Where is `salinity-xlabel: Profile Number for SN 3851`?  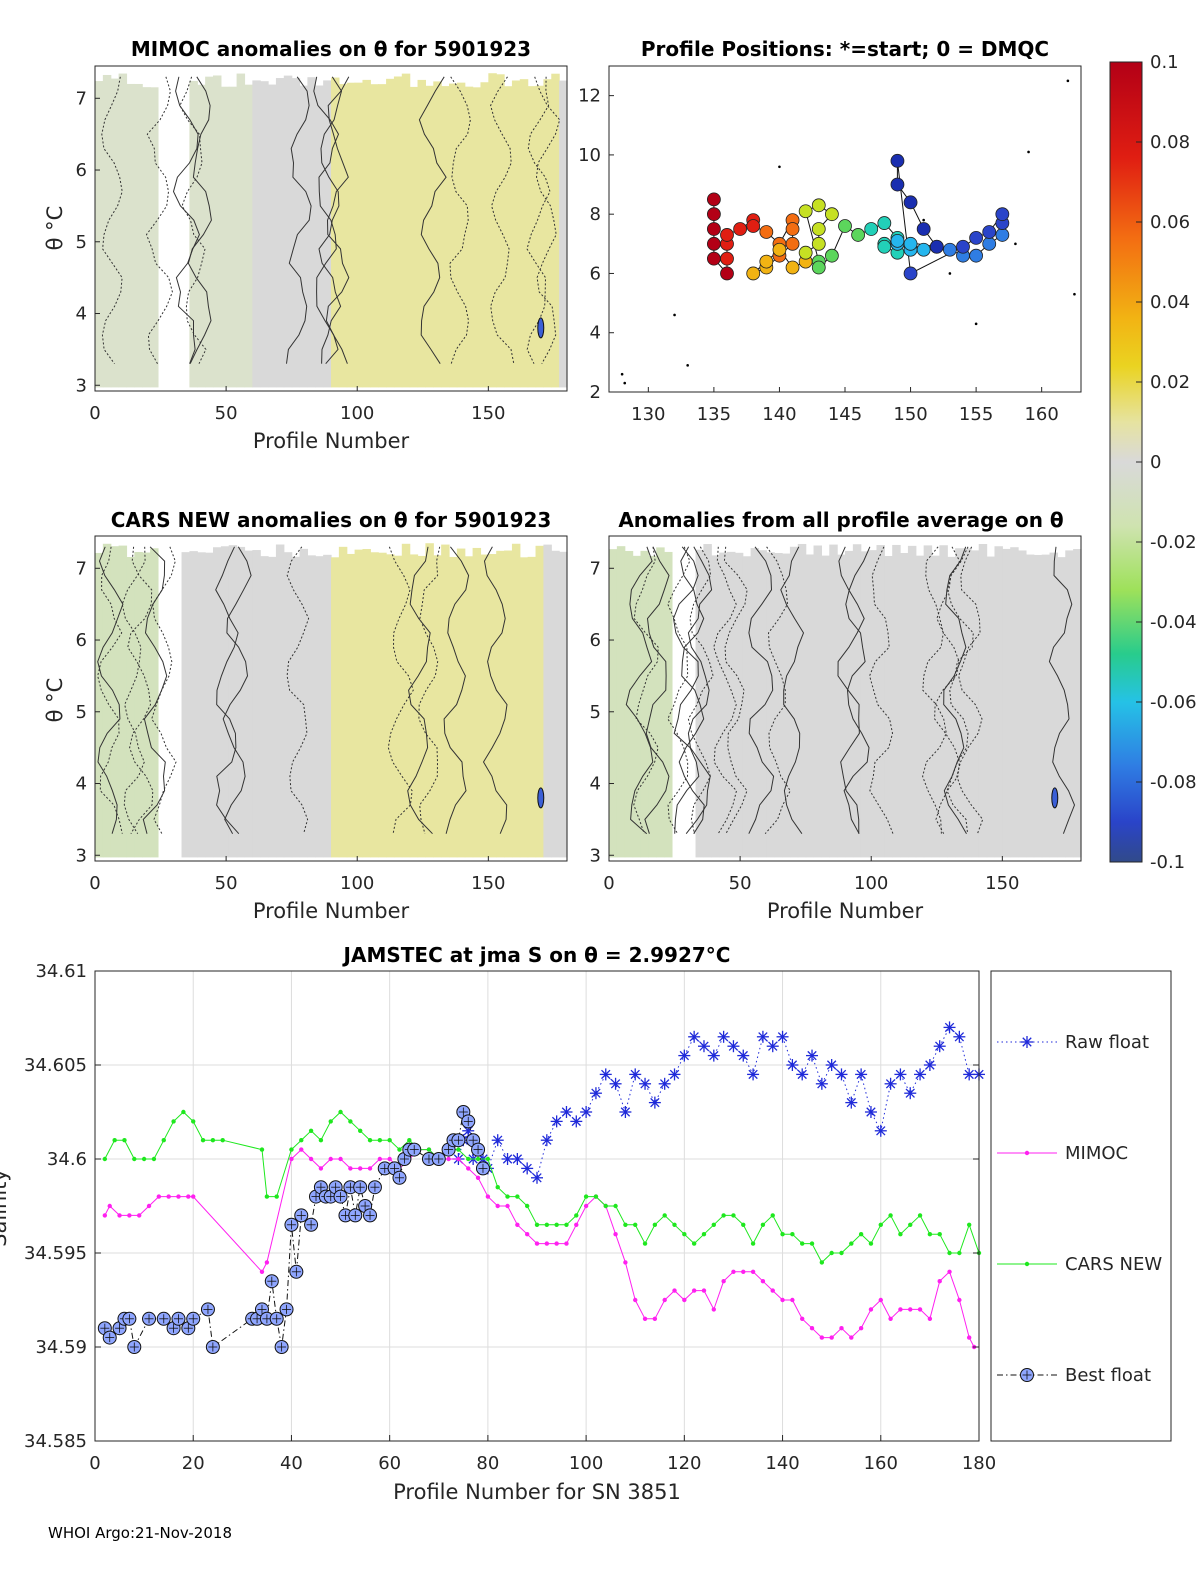 salinity-xlabel: Profile Number for SN 3851 is located at coordinates (537, 1492).